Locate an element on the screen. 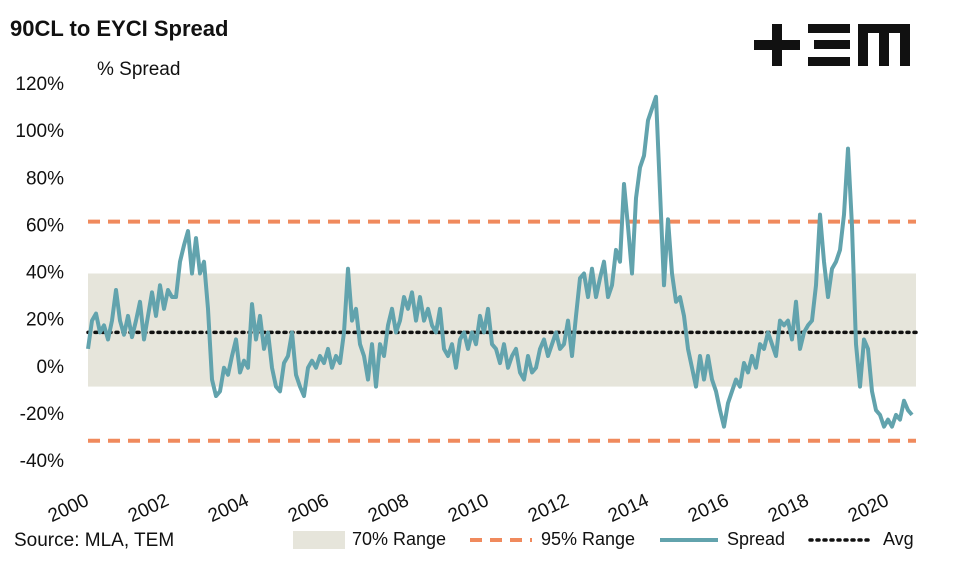 This screenshot has height=565, width=956. y-tick-label: 20% is located at coordinates (45, 320).